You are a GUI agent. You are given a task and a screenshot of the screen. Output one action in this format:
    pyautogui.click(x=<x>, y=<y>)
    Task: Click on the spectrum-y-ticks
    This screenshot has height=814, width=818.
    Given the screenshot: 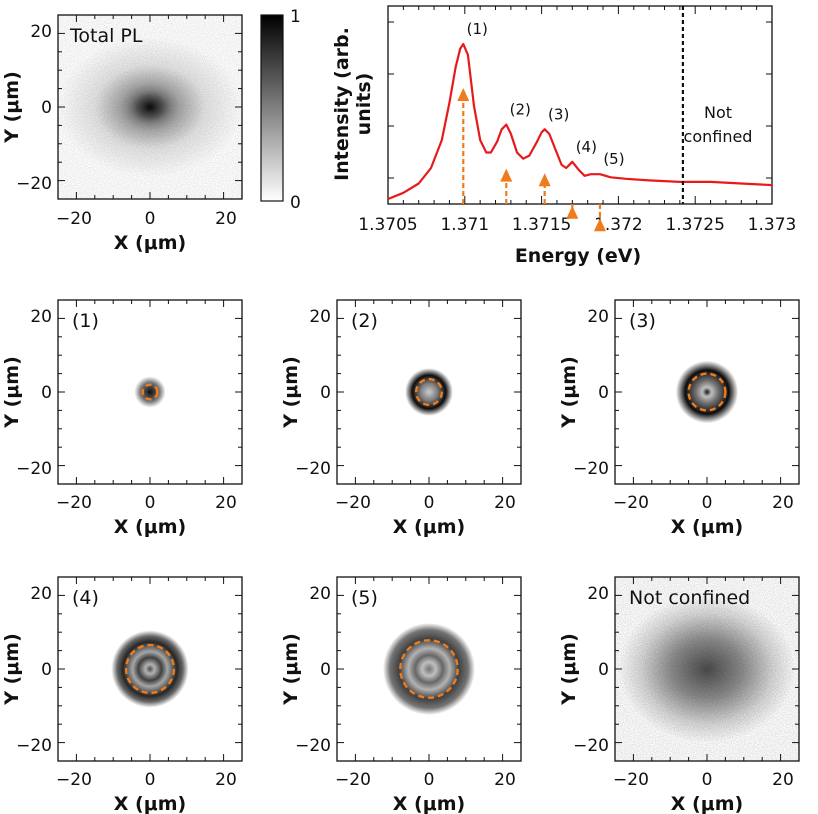 What is the action you would take?
    pyautogui.click(x=580, y=100)
    